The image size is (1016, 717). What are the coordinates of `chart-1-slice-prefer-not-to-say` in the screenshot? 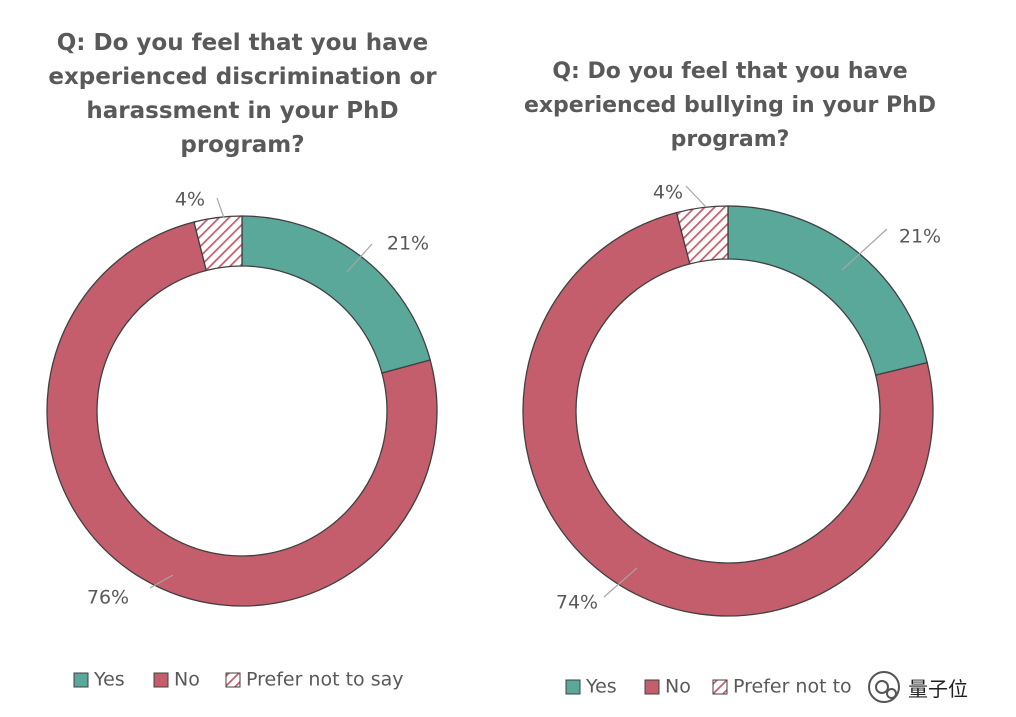 It's located at (218, 243).